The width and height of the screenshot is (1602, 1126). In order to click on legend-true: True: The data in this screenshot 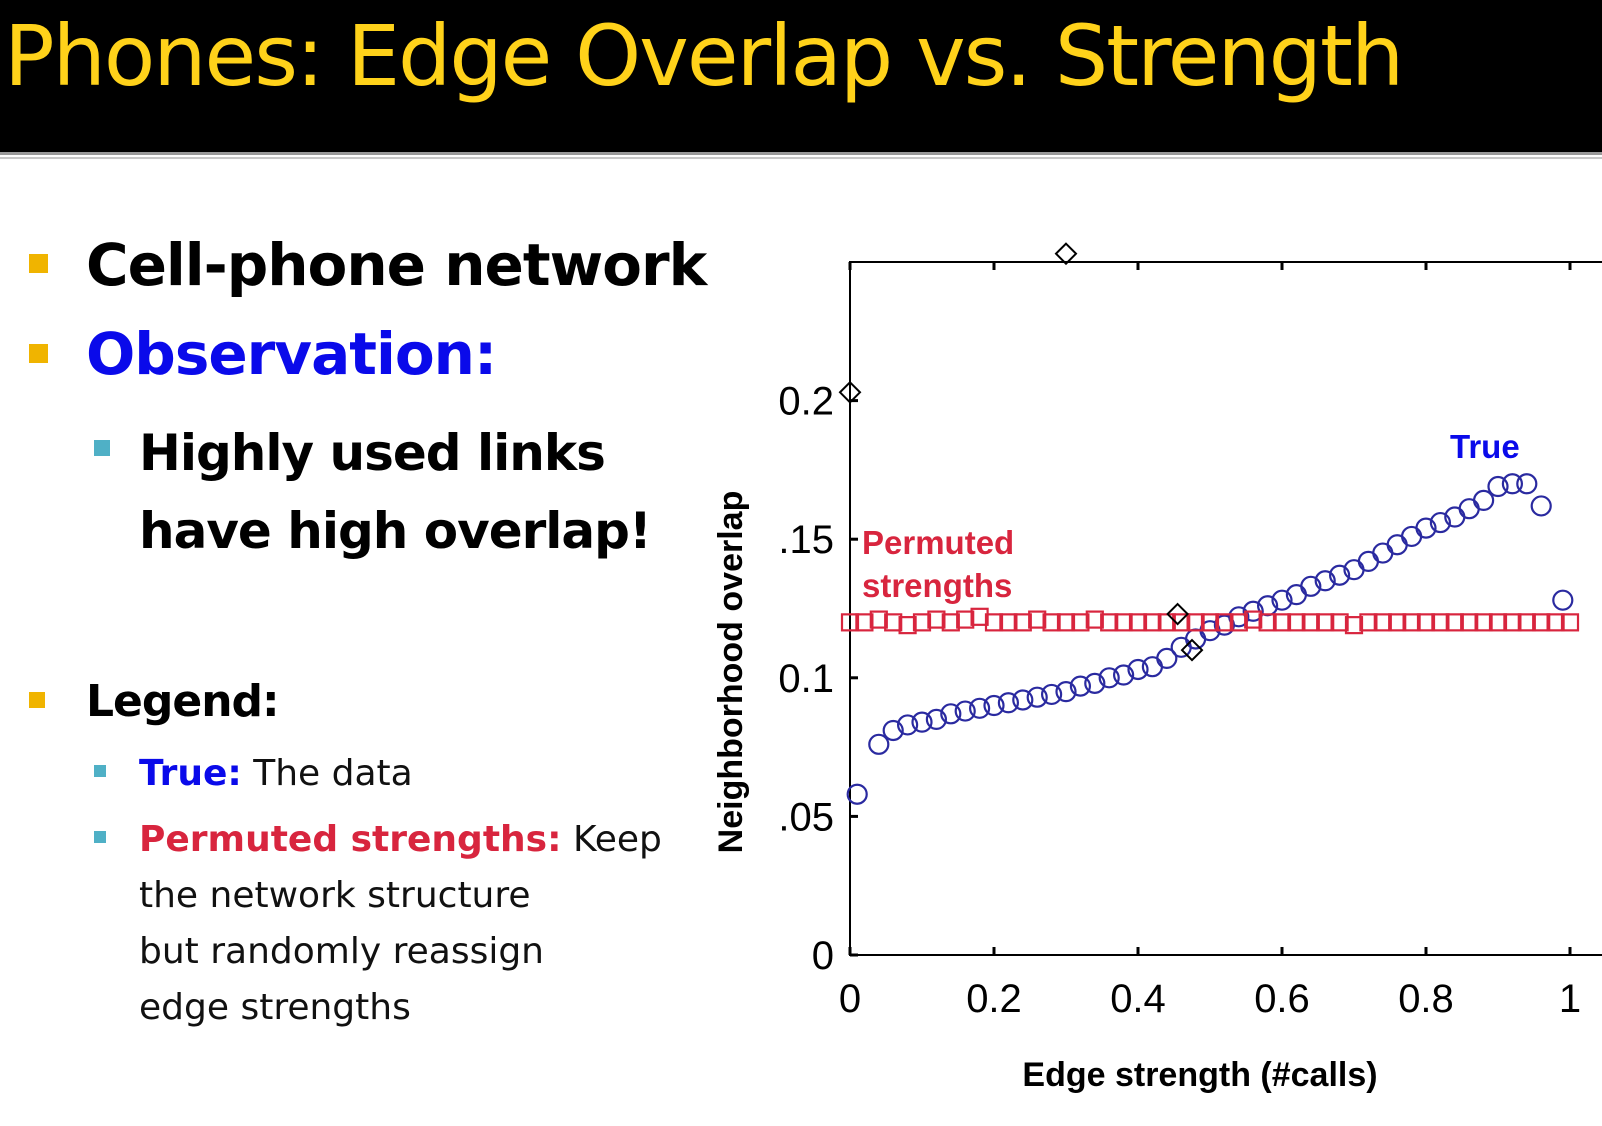, I will do `click(276, 774)`.